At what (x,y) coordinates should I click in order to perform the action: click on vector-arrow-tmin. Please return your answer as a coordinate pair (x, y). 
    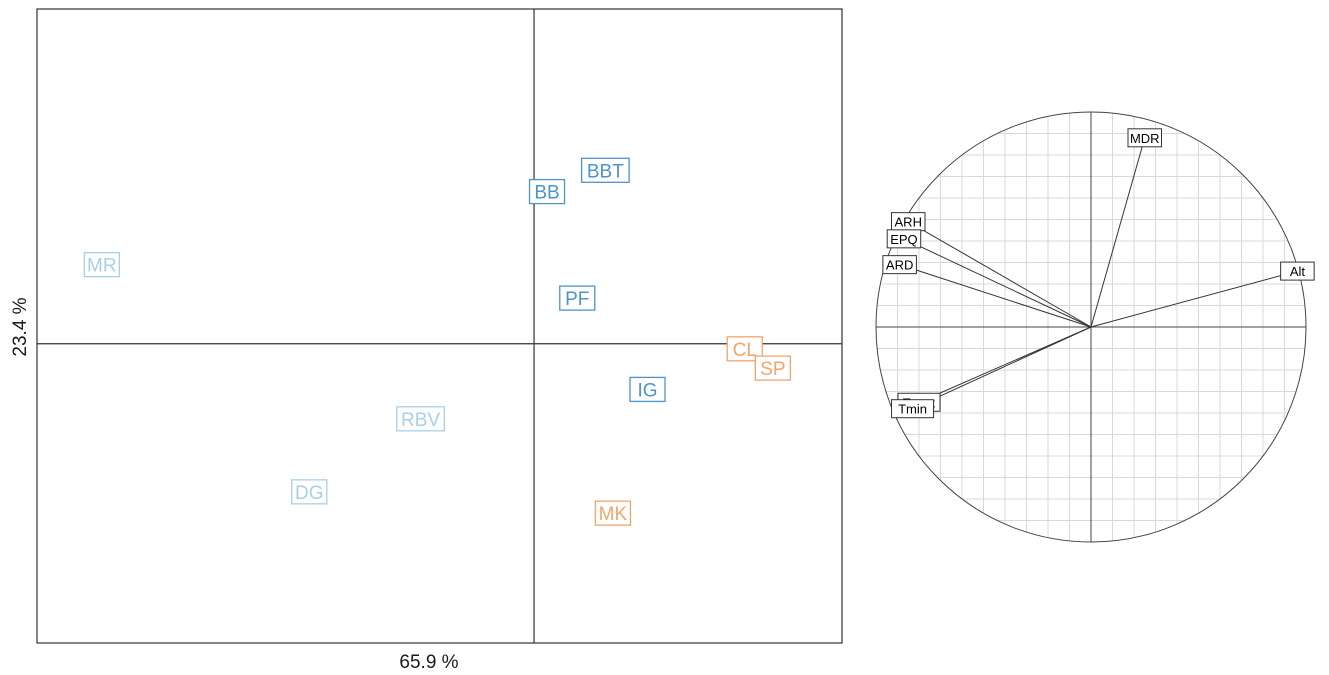
    Looking at the image, I should click on (1002, 367).